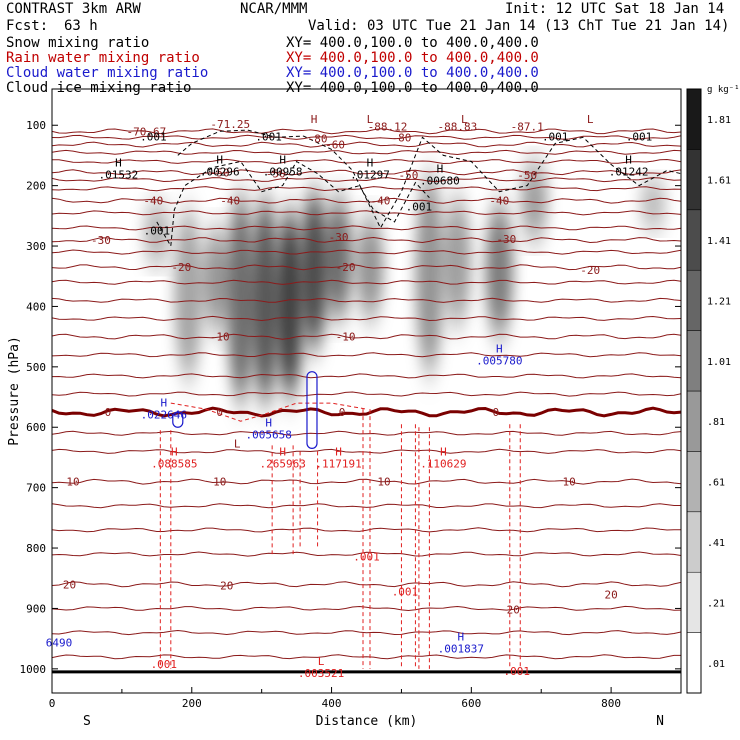 The height and width of the screenshot is (740, 740). Describe the element at coordinates (36, 608) in the screenshot. I see `y-tick-label-8: 900` at that location.